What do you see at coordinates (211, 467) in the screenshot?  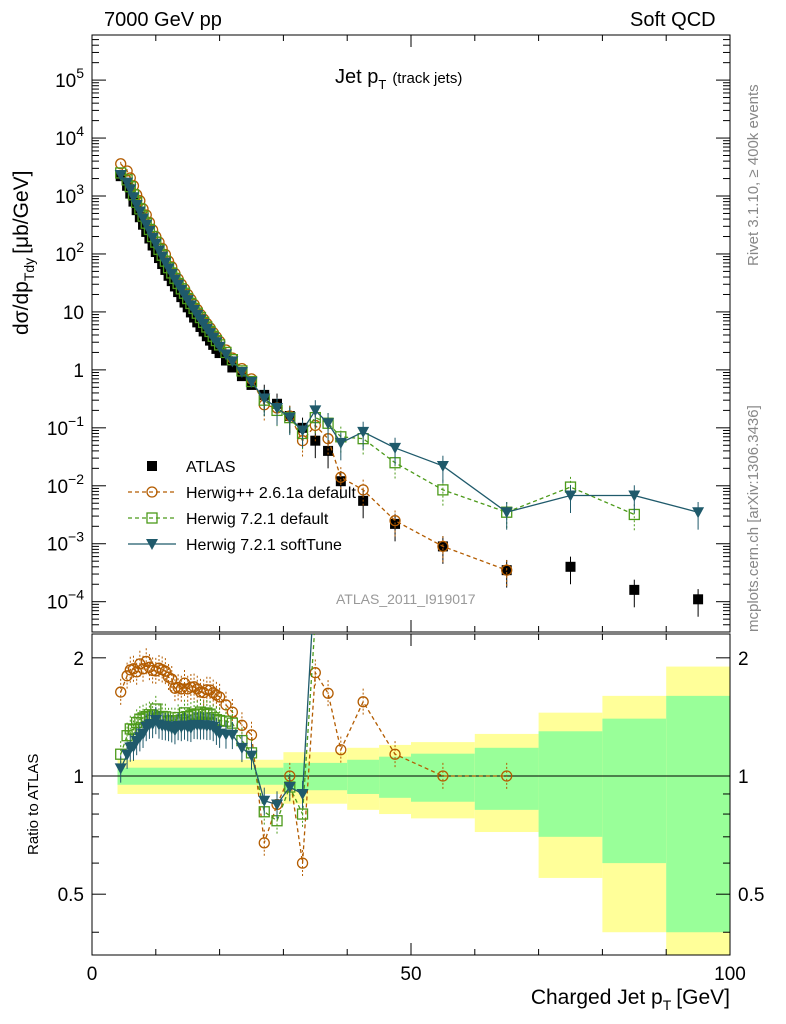 I see `legend-label: ATLAS` at bounding box center [211, 467].